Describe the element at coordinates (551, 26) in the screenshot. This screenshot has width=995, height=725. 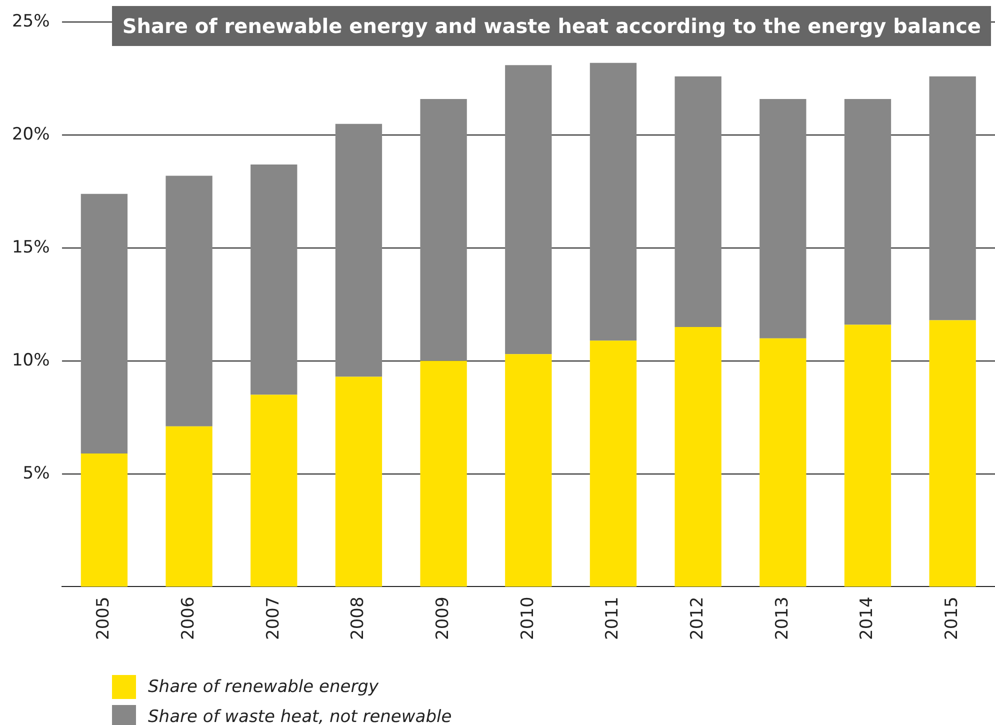
I see `chart-title: Share of renewable energy and waste heat according to the energy balance` at that location.